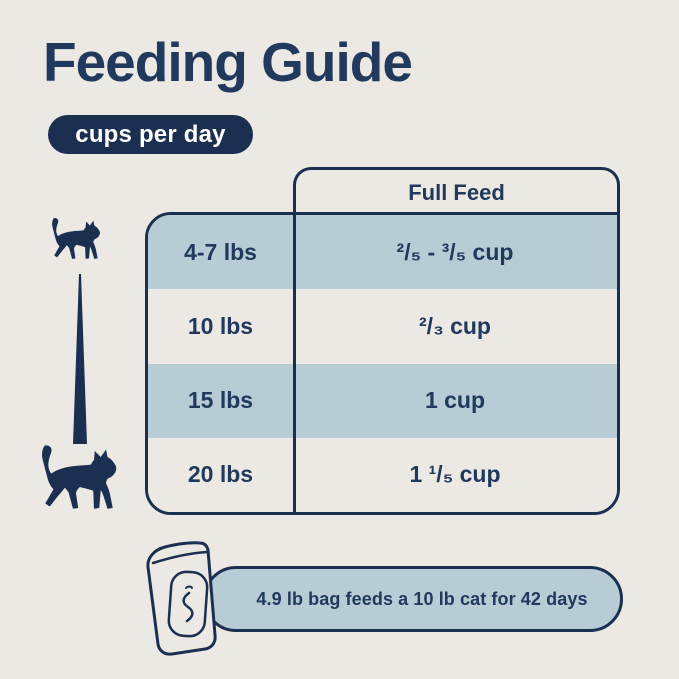 The width and height of the screenshot is (679, 679). Describe the element at coordinates (455, 400) in the screenshot. I see `full-feed-cell: 1 cup` at that location.